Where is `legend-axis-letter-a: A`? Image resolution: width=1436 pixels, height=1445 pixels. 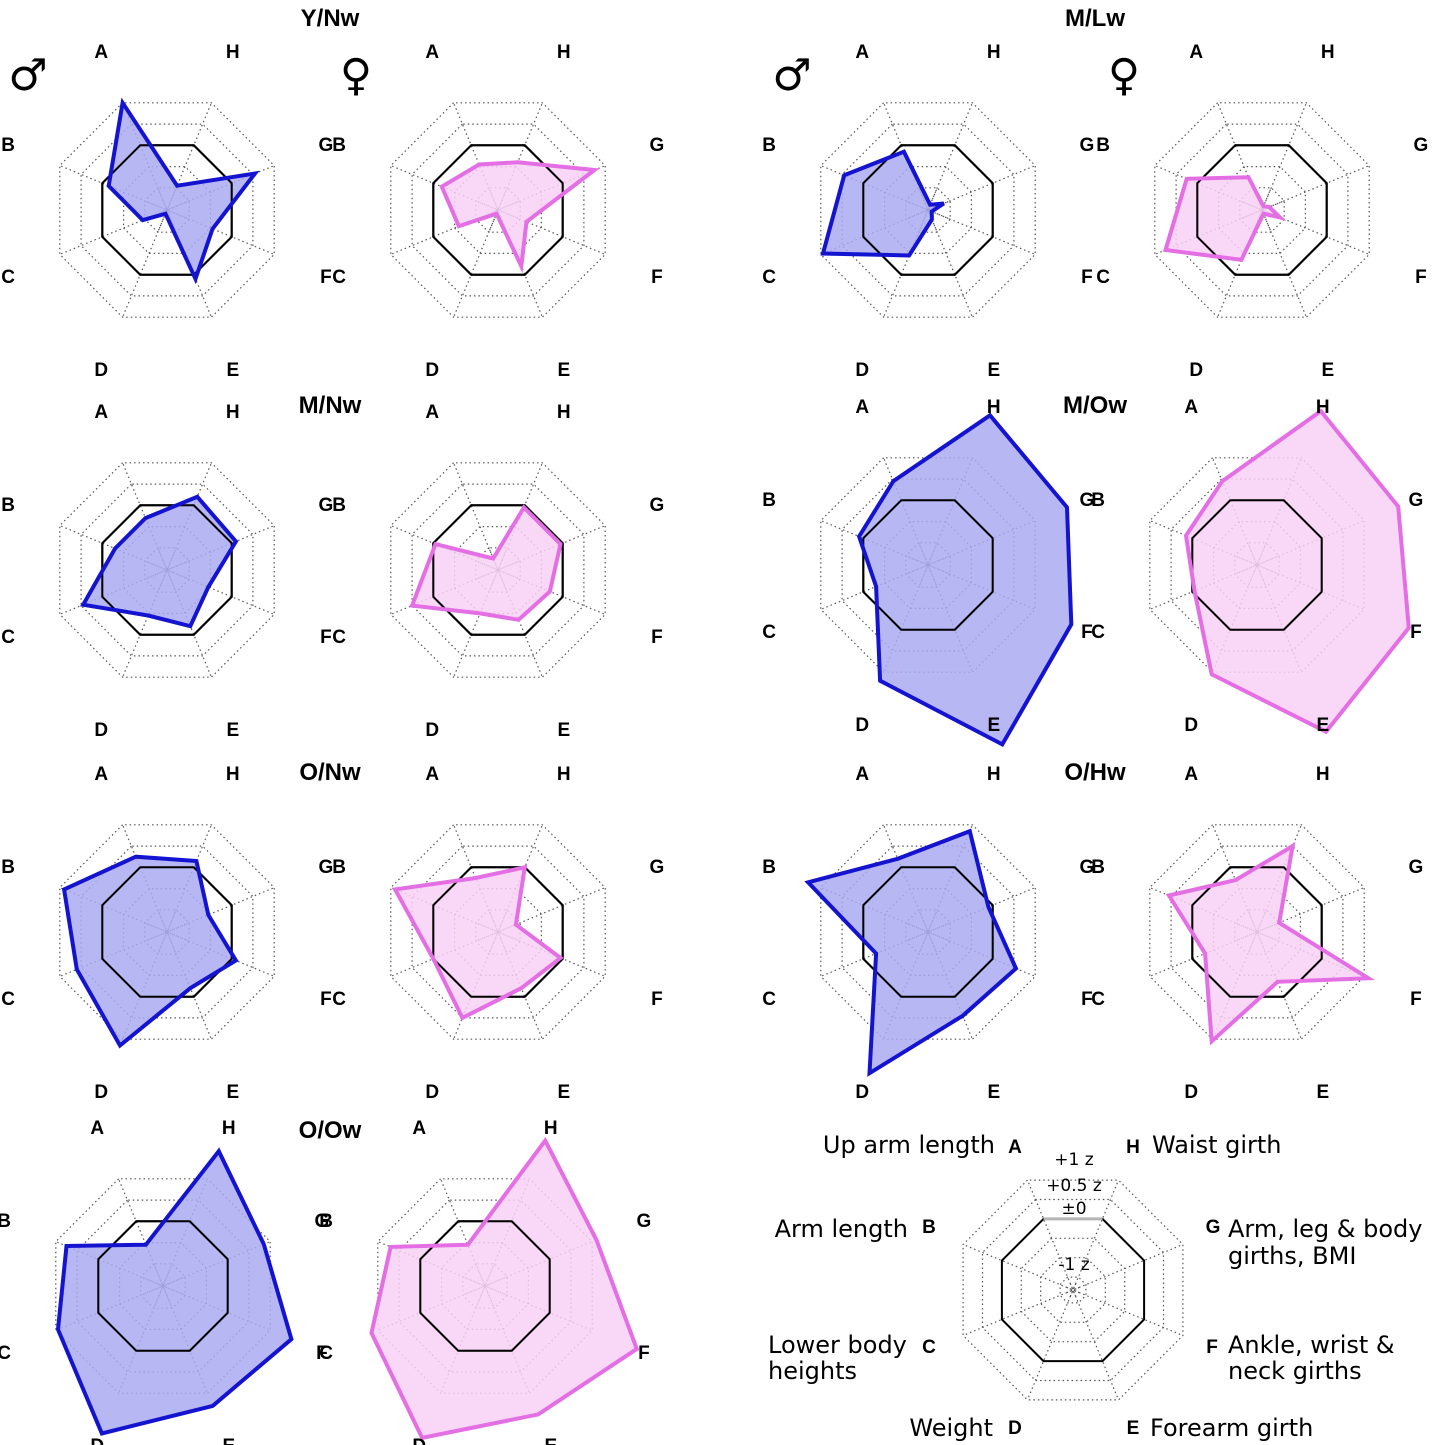
legend-axis-letter-a: A is located at coordinates (1015, 1147).